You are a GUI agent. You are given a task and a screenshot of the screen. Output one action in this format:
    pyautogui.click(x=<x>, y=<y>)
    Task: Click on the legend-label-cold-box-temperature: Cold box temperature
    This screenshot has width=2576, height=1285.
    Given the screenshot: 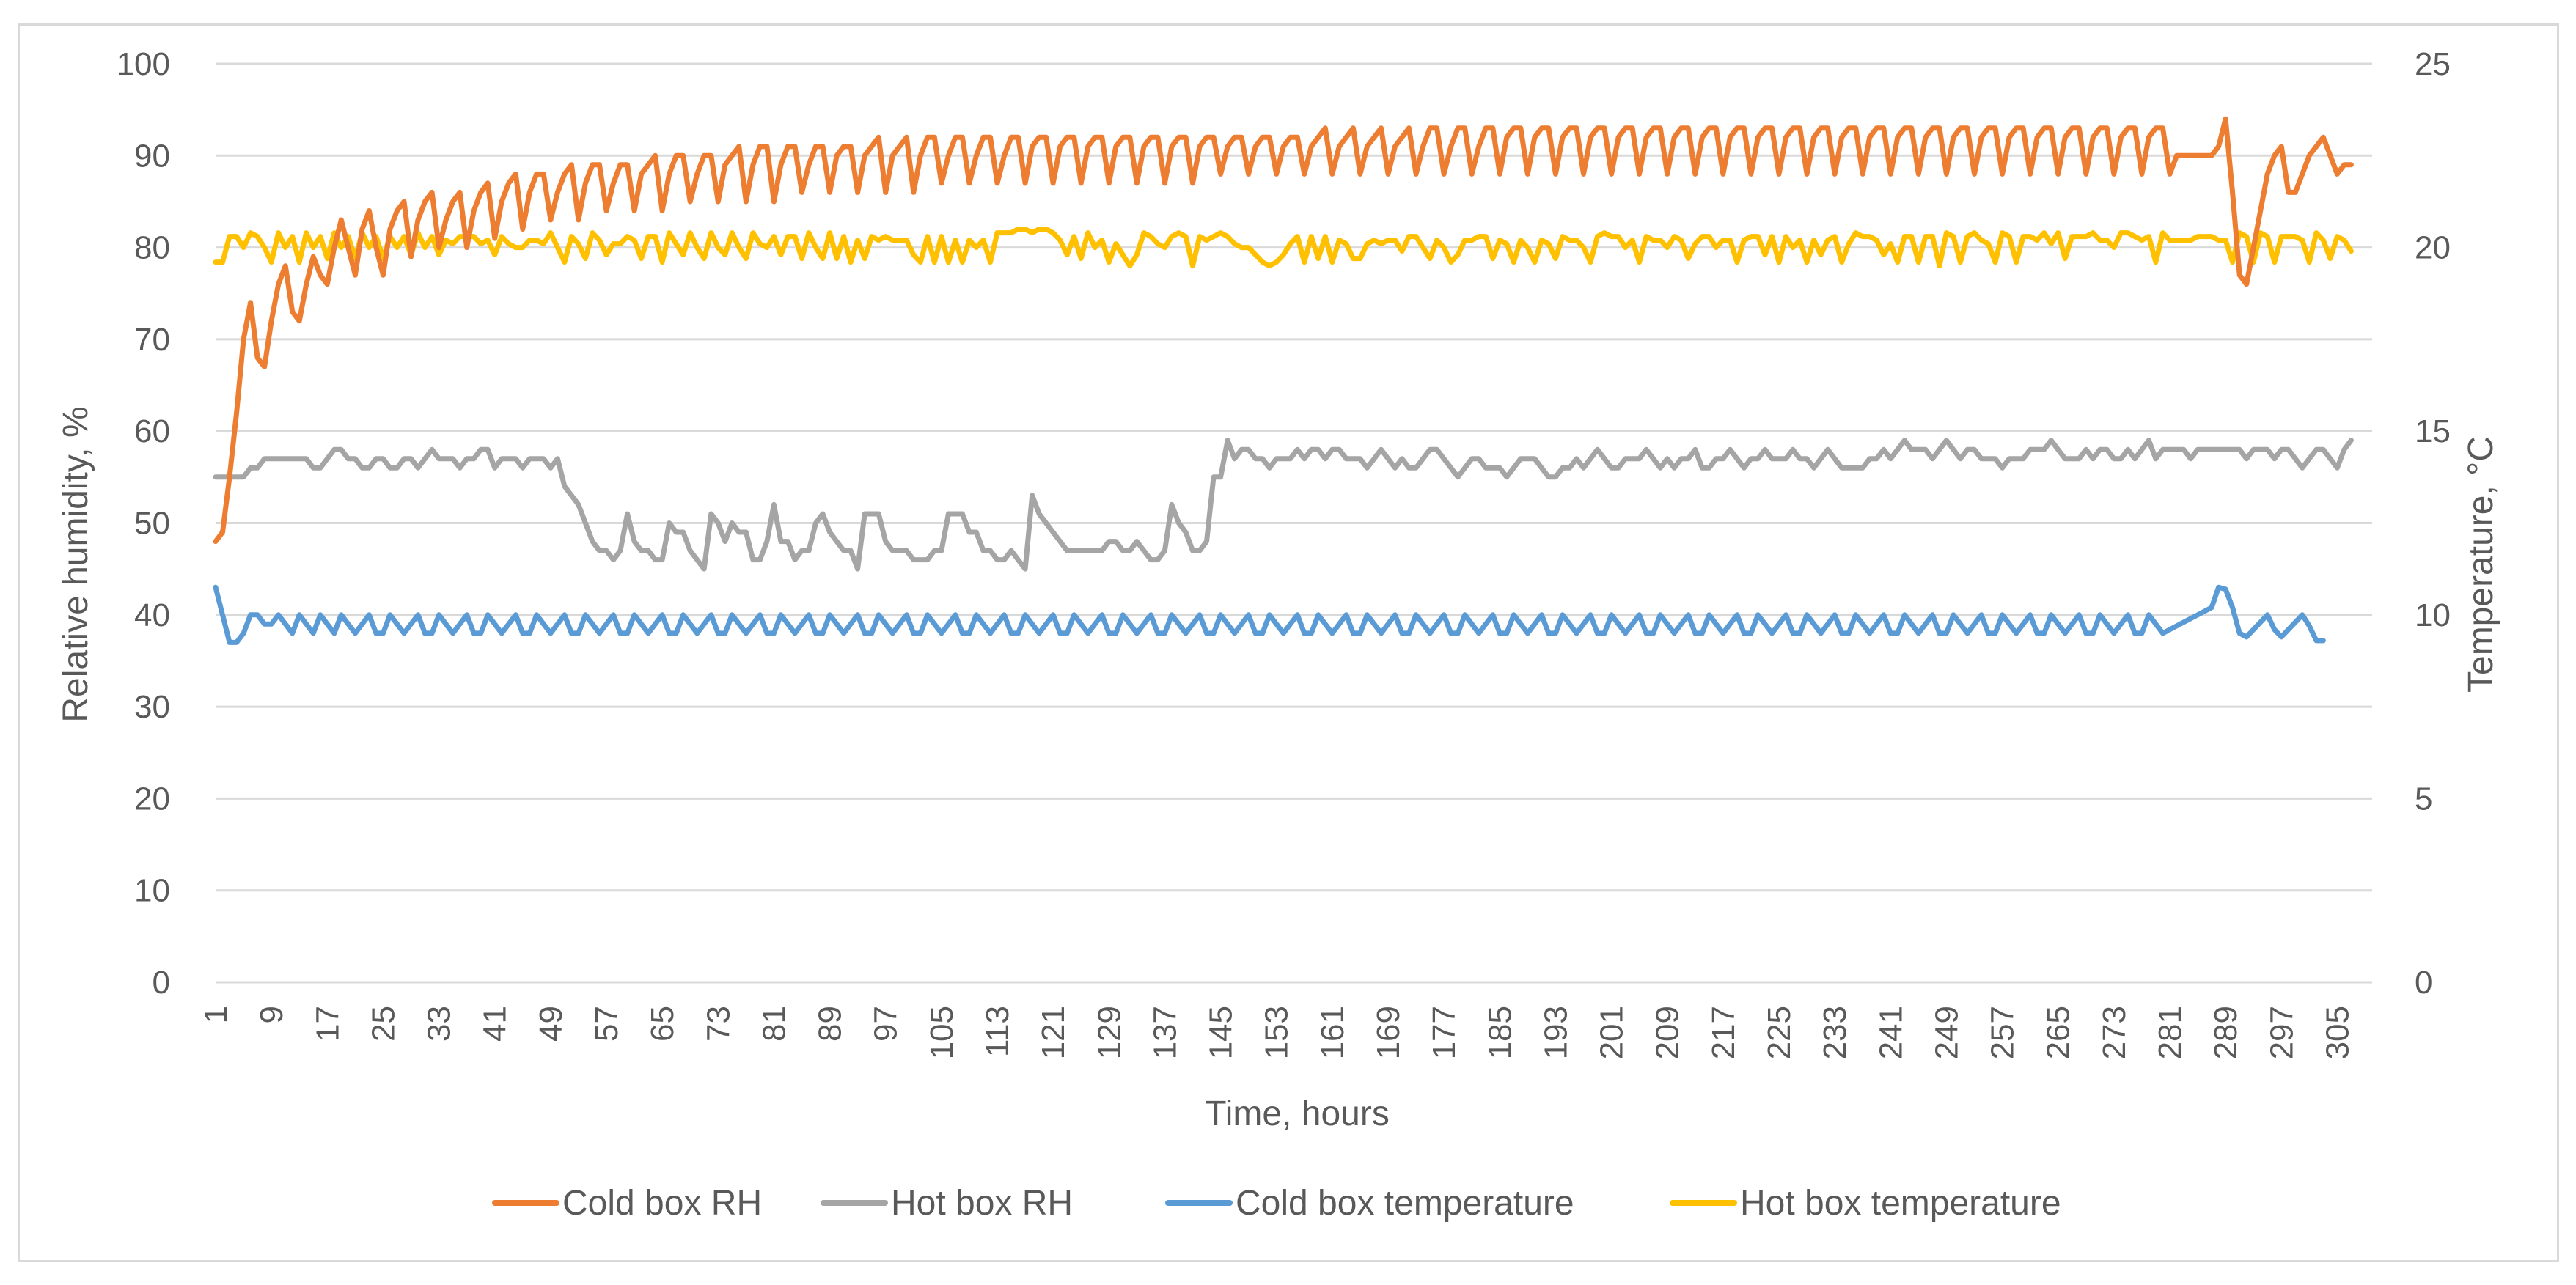 What is the action you would take?
    pyautogui.click(x=1405, y=1203)
    